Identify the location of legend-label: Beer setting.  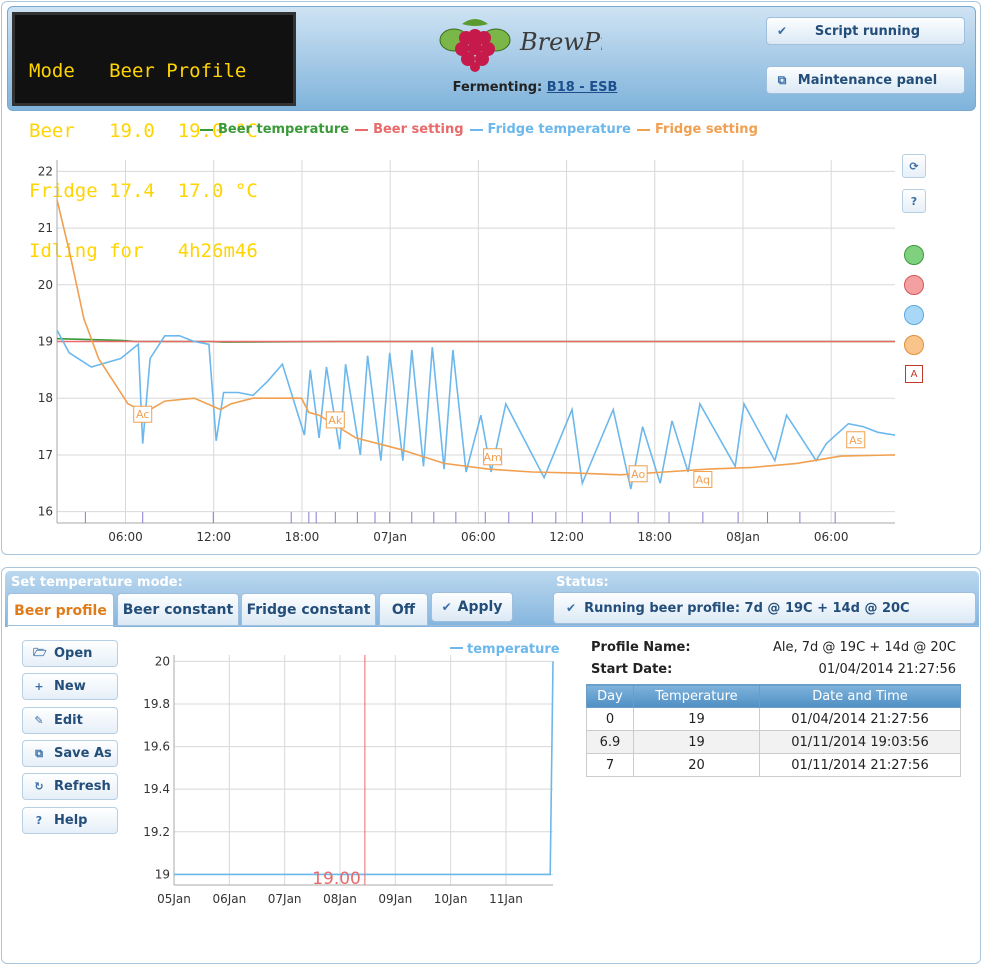
(418, 129).